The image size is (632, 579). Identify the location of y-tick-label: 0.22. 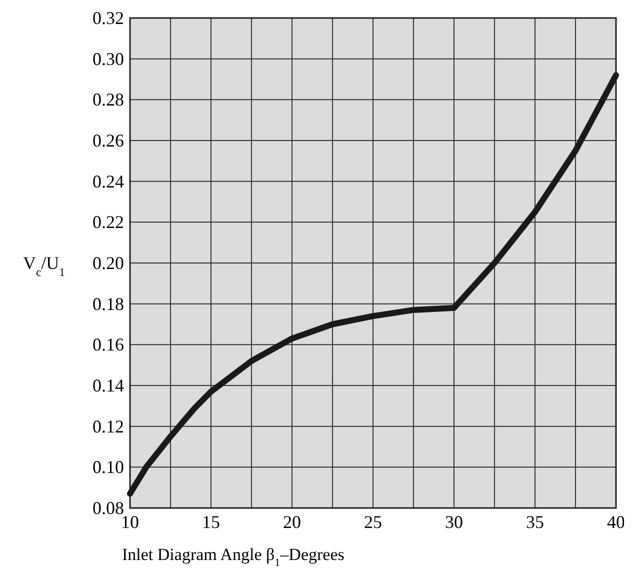
(108, 222).